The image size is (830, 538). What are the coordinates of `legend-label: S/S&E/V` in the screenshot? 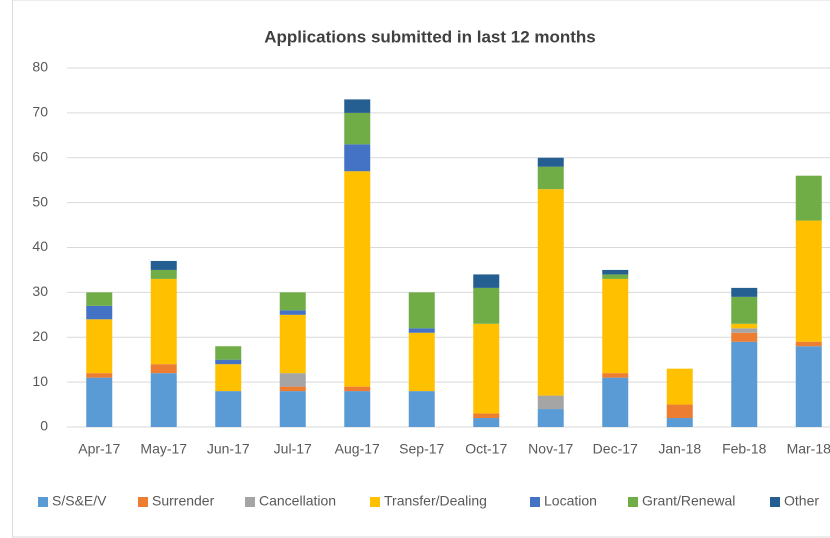 It's located at (79, 501).